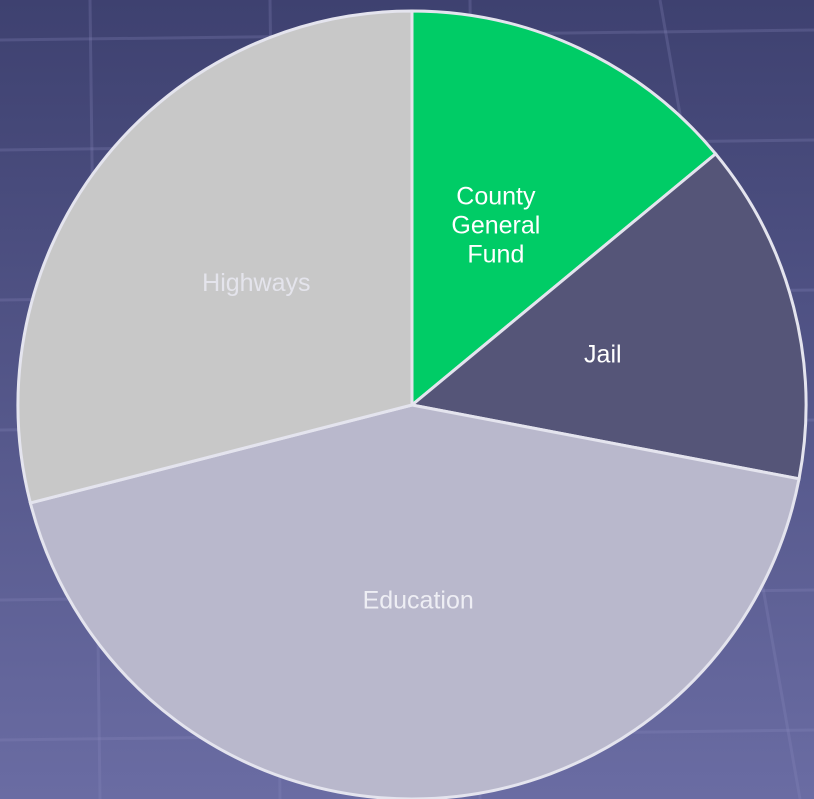 This screenshot has width=814, height=799. Describe the element at coordinates (256, 283) in the screenshot. I see `slice-label: Highways` at that location.